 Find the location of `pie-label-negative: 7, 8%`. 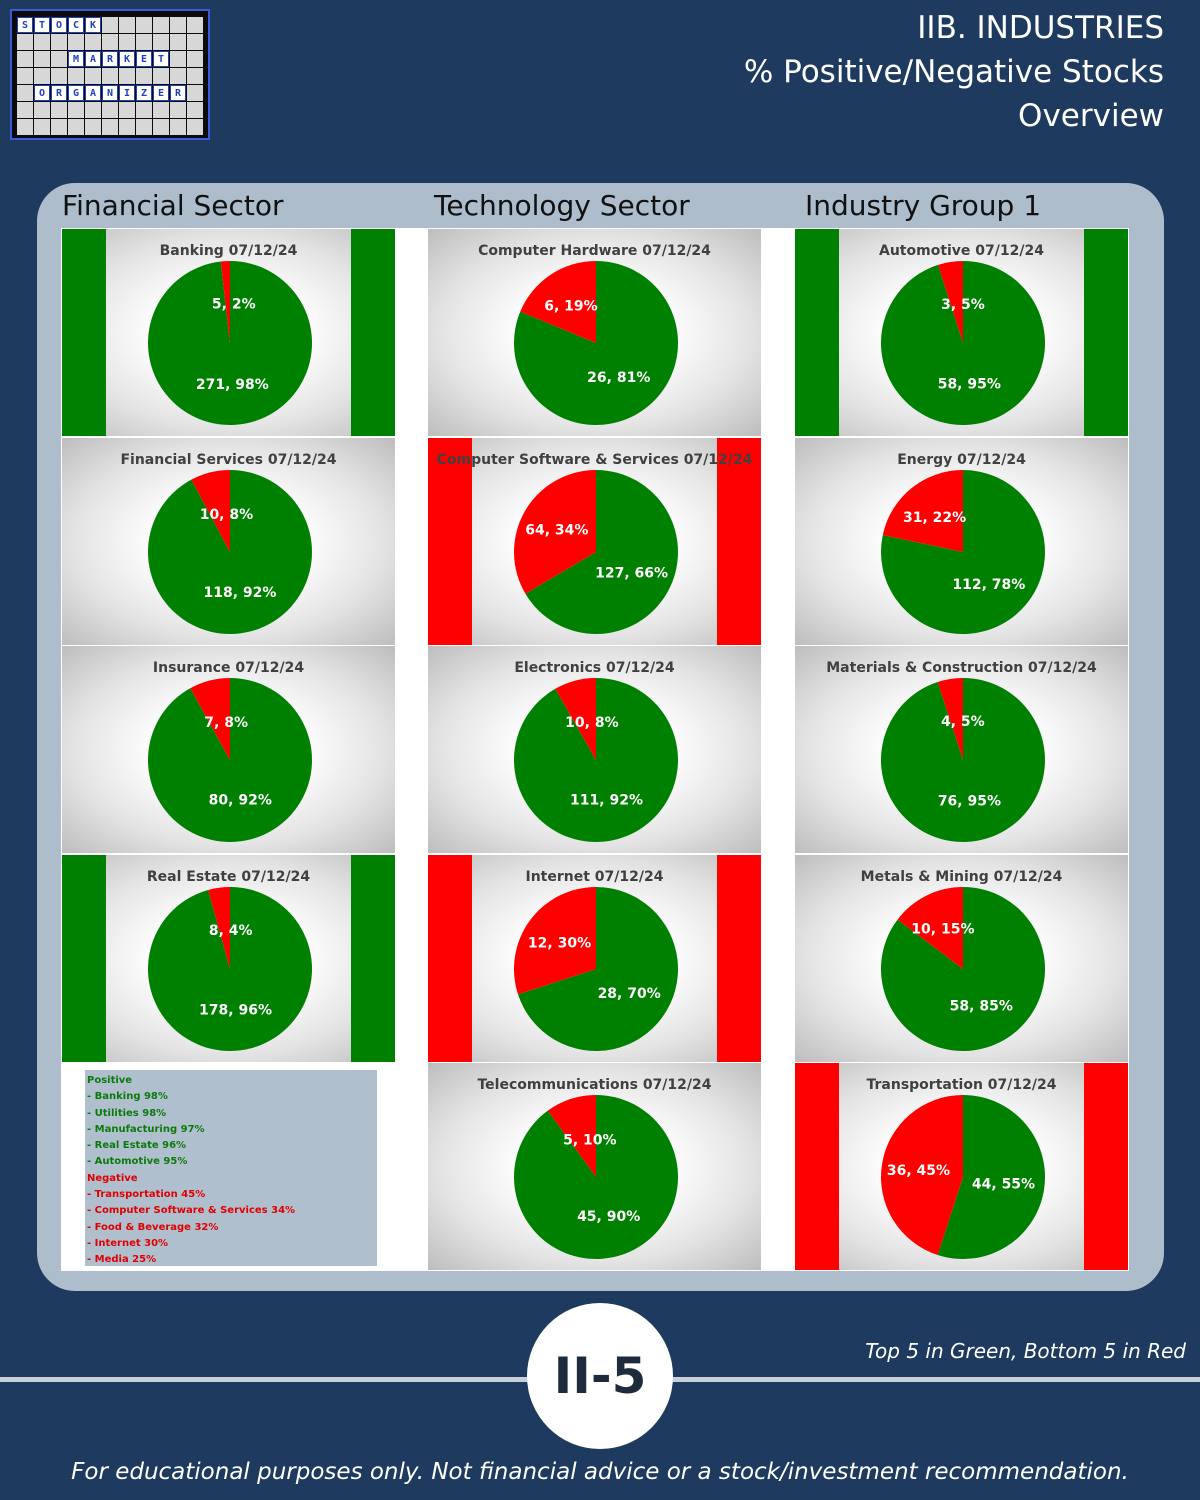

pie-label-negative: 7, 8% is located at coordinates (226, 723).